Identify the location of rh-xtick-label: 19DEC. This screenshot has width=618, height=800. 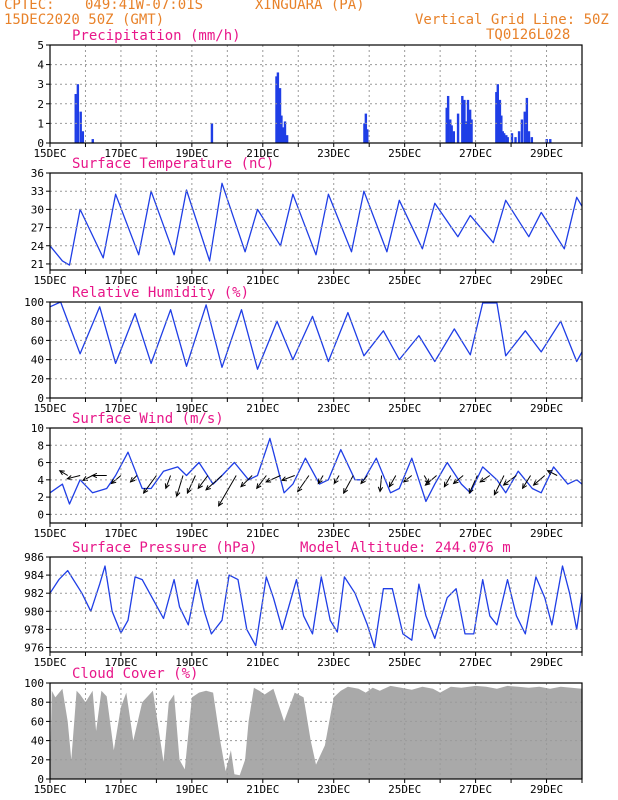
(191, 408).